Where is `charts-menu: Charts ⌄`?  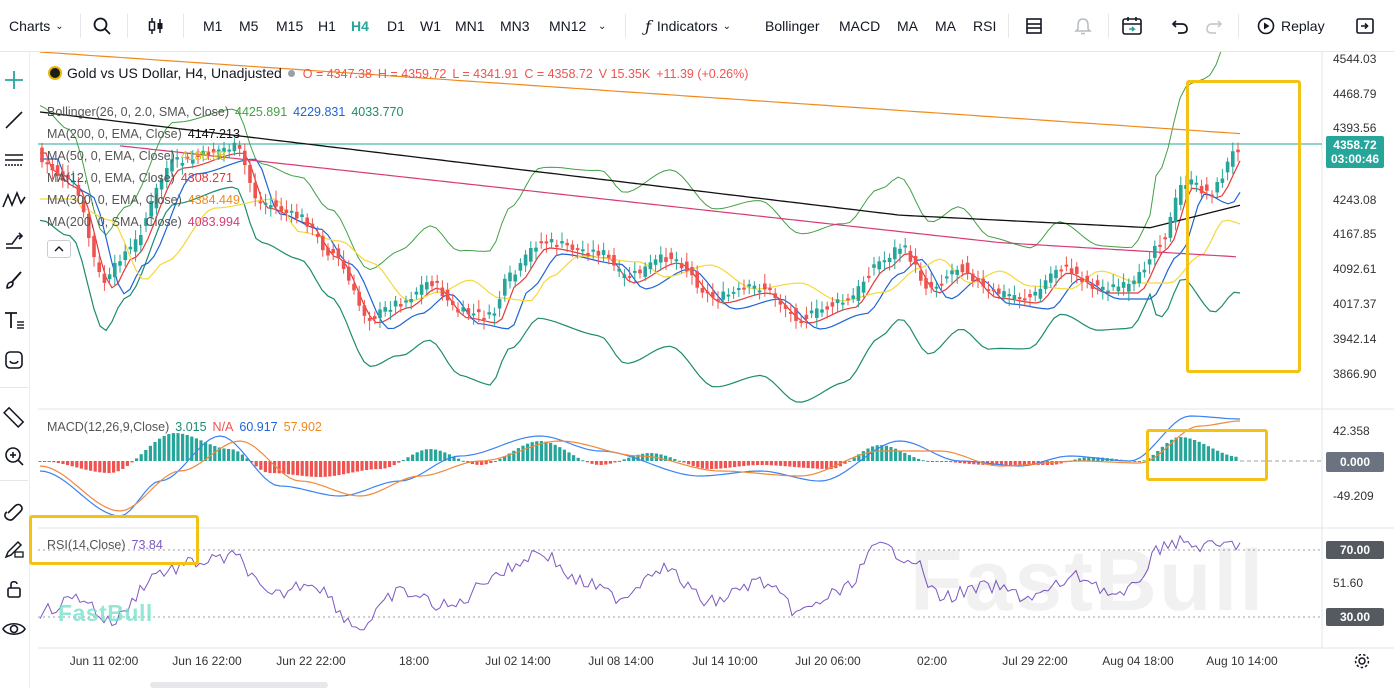 charts-menu: Charts ⌄ is located at coordinates (36, 26).